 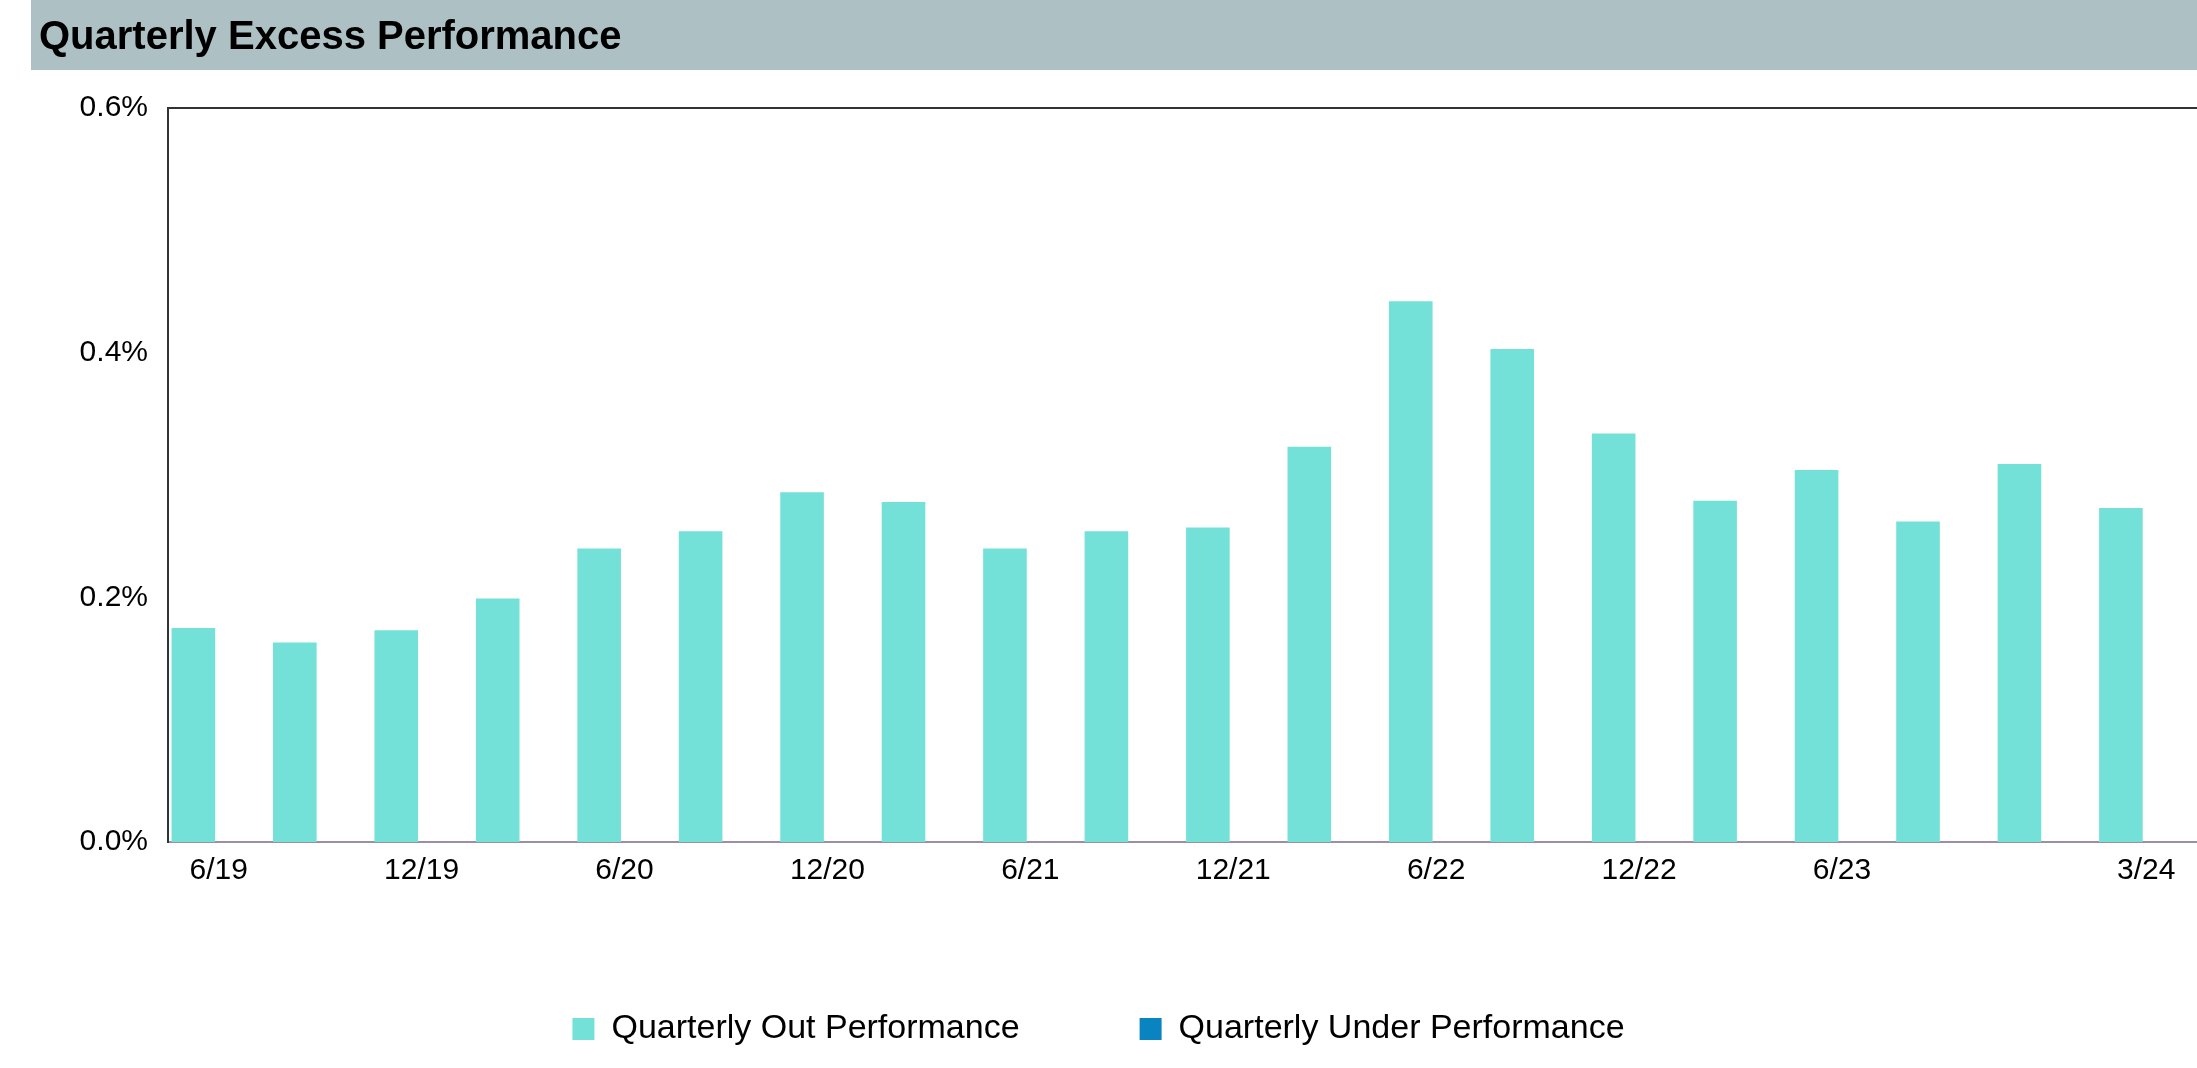 I want to click on x-tick-label: 3/24, so click(x=2146, y=869).